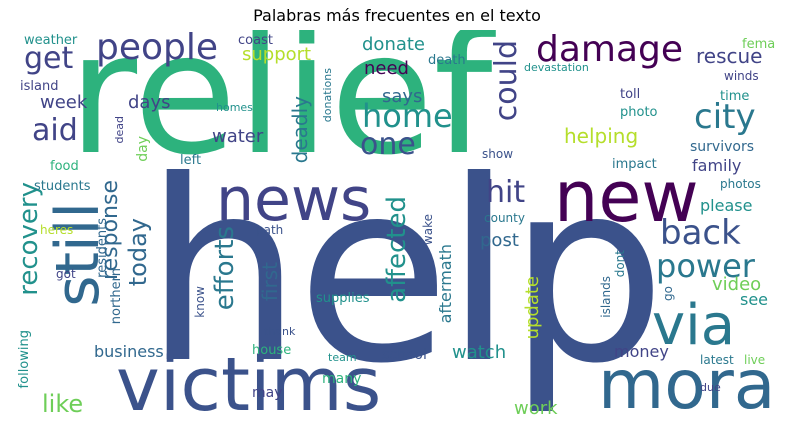 This screenshot has width=794, height=429. What do you see at coordinates (668, 293) in the screenshot?
I see `word-go: go` at bounding box center [668, 293].